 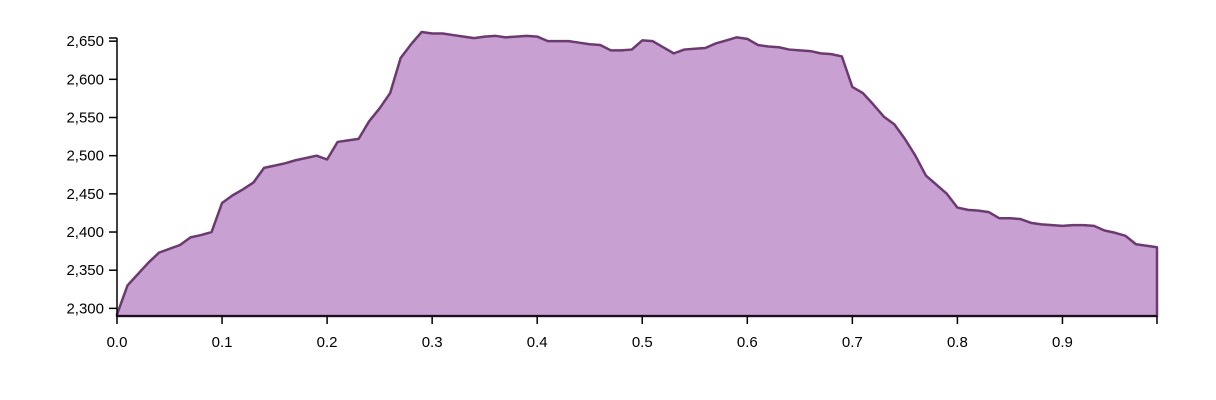 I want to click on y-tick-label: 2,300, so click(x=85, y=308).